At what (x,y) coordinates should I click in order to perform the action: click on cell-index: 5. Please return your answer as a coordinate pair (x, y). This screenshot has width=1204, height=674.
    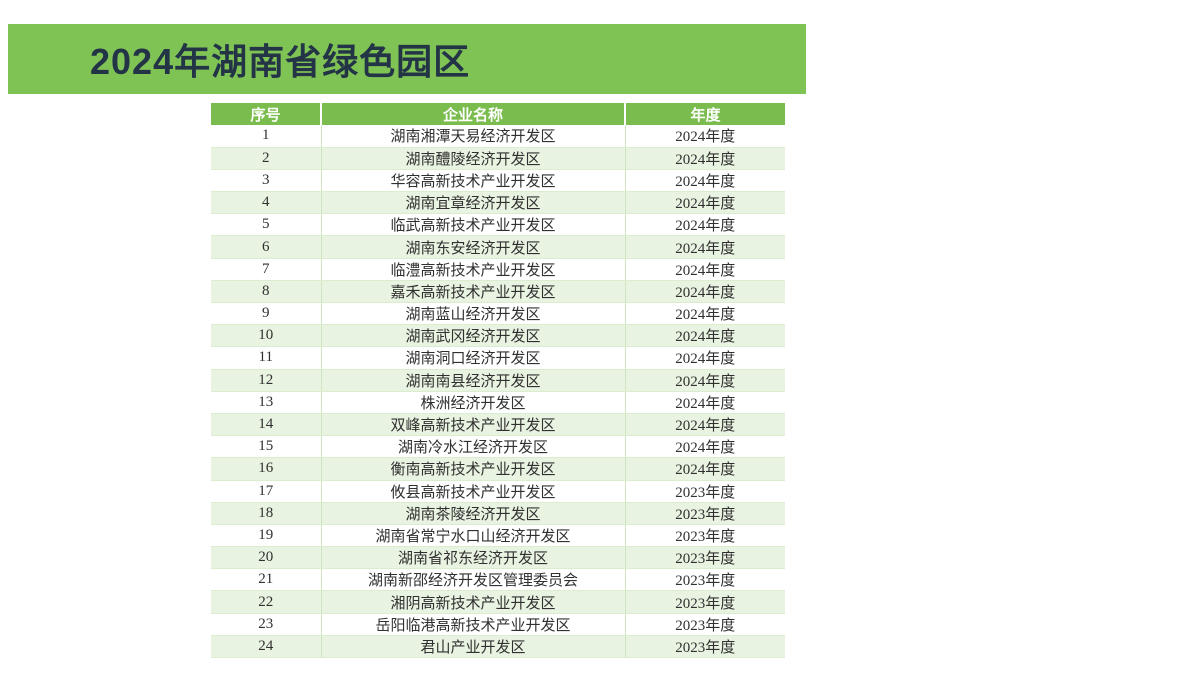
    Looking at the image, I should click on (266, 225).